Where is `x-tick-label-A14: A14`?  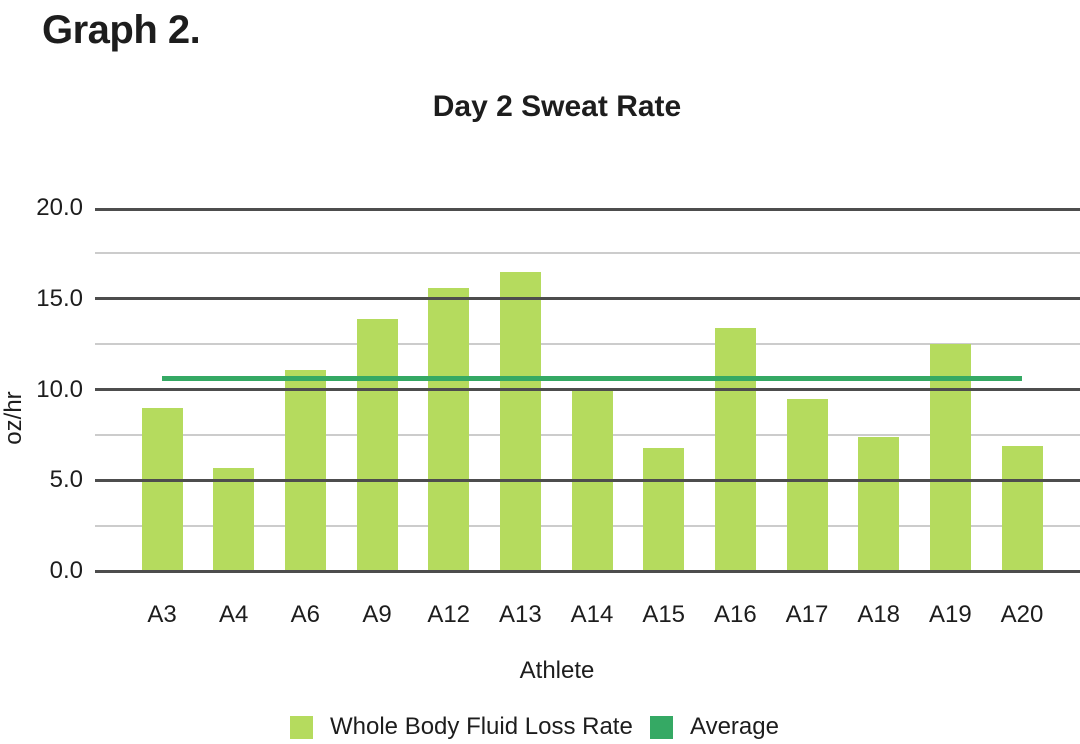 x-tick-label-A14: A14 is located at coordinates (592, 614).